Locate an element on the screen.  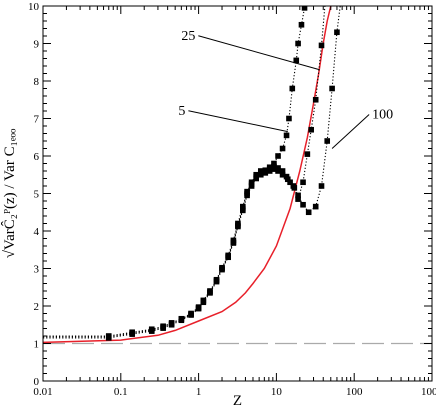
x-tick-label: 10 is located at coordinates (277, 392).